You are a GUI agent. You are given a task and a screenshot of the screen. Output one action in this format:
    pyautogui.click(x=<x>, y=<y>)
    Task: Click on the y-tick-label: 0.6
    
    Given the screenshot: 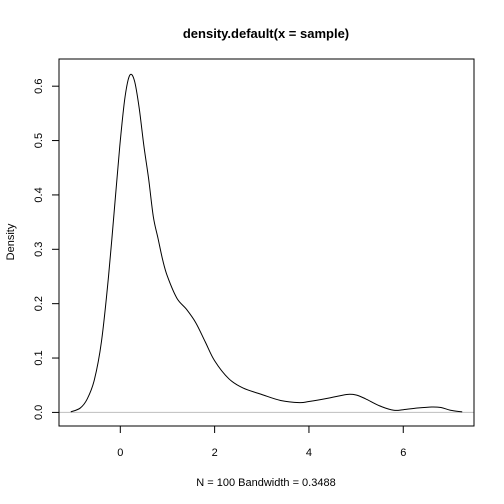 What is the action you would take?
    pyautogui.click(x=39, y=86)
    